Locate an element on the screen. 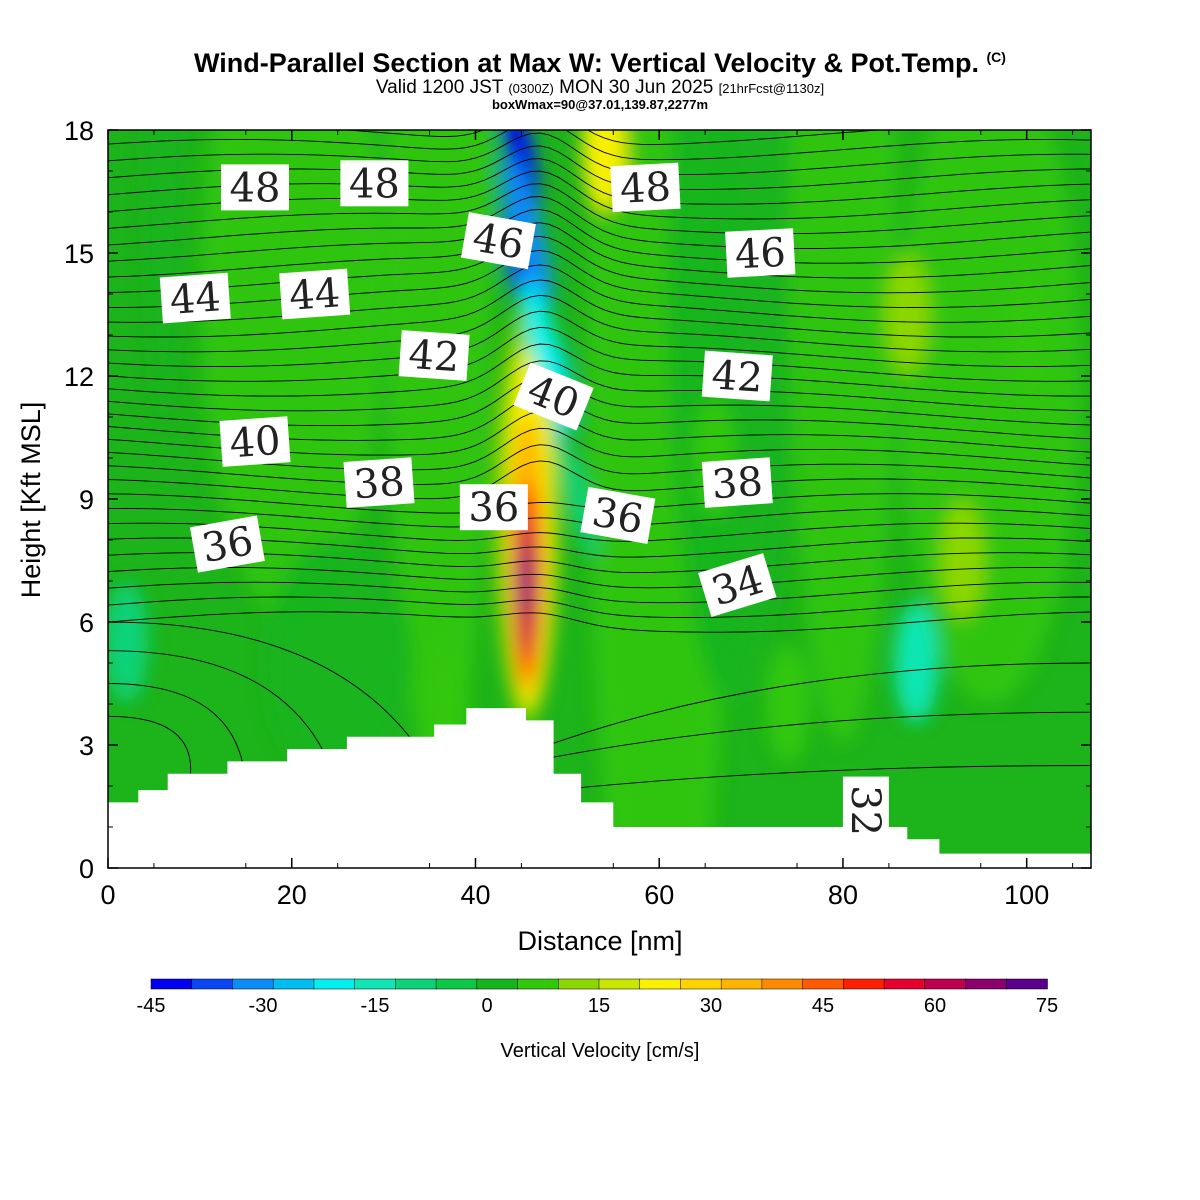 The image size is (1200, 1200). theta-label: 46 is located at coordinates (498, 241).